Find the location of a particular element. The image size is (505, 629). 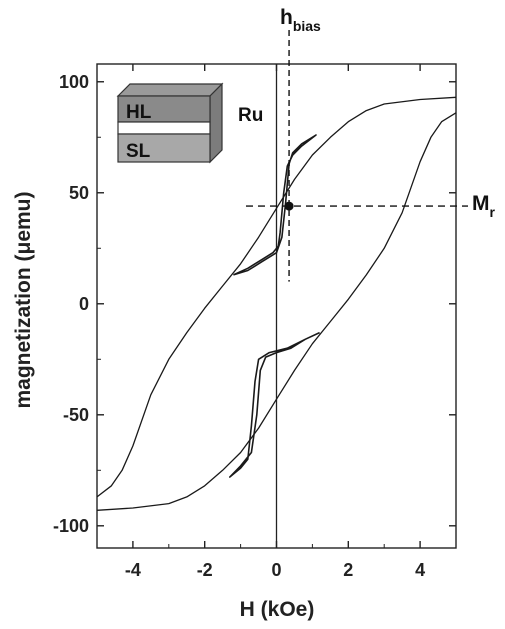

x-axis-title: H (kOe) is located at coordinates (277, 609).